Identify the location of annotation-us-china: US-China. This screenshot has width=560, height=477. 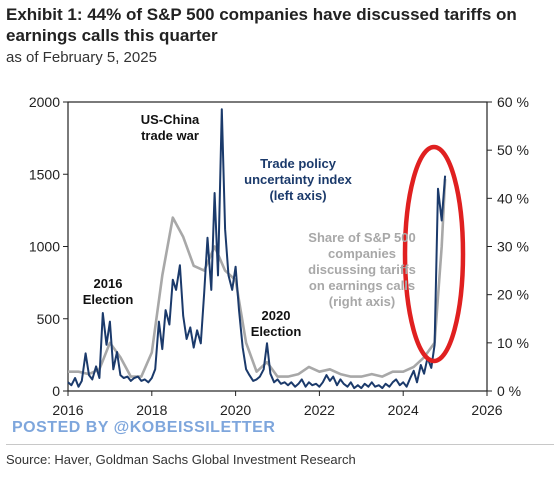
(170, 119).